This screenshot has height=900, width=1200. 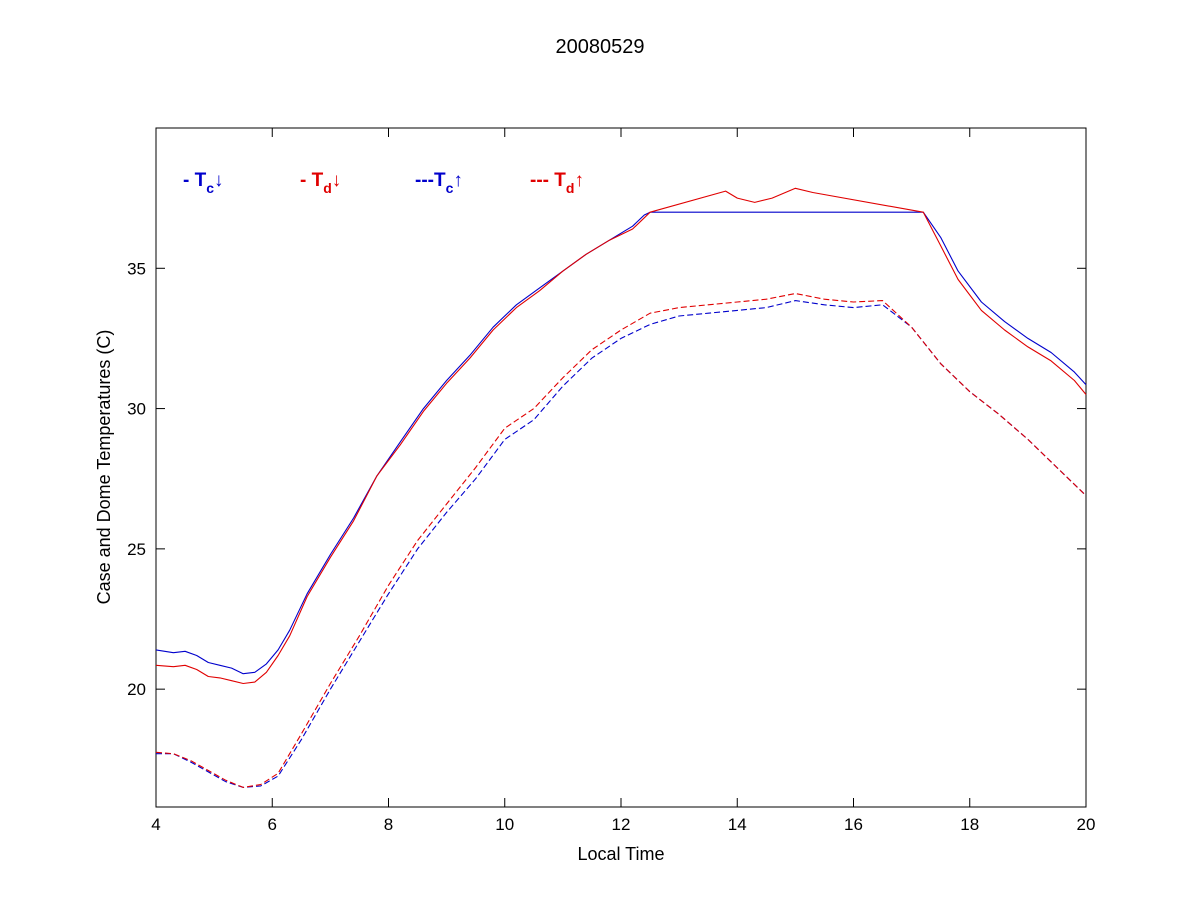 I want to click on legend: - Tc↓ - Td↓ ---Tc↑ --- Td↑, so click(x=383, y=183).